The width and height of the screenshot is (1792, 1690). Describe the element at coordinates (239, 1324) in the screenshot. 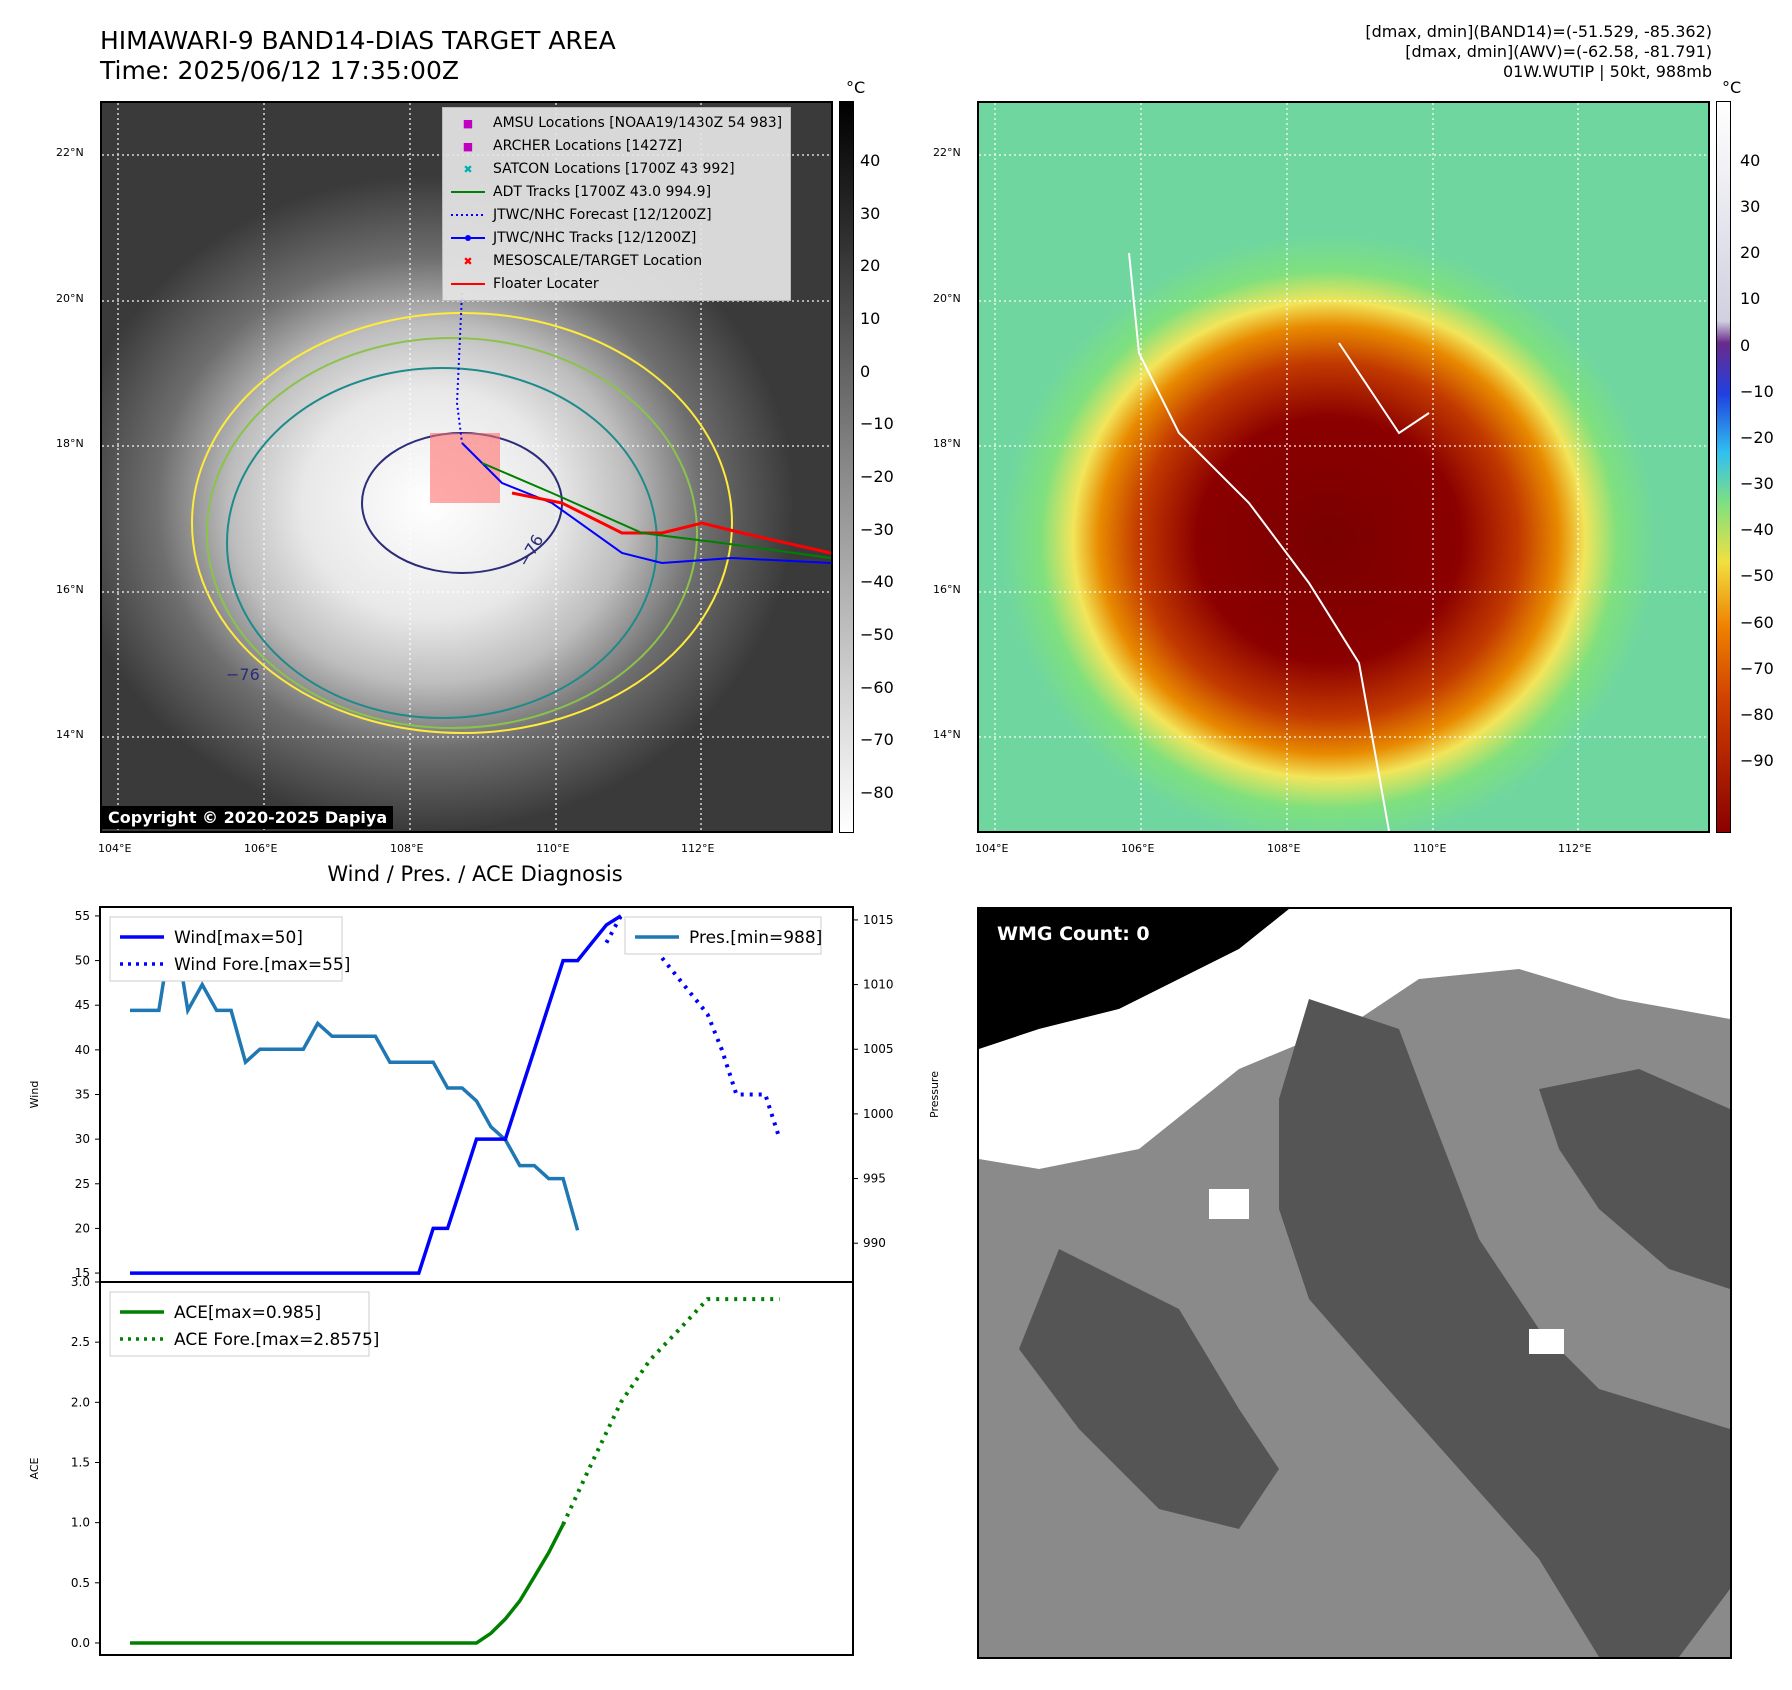

I see `ace-legend-box` at that location.